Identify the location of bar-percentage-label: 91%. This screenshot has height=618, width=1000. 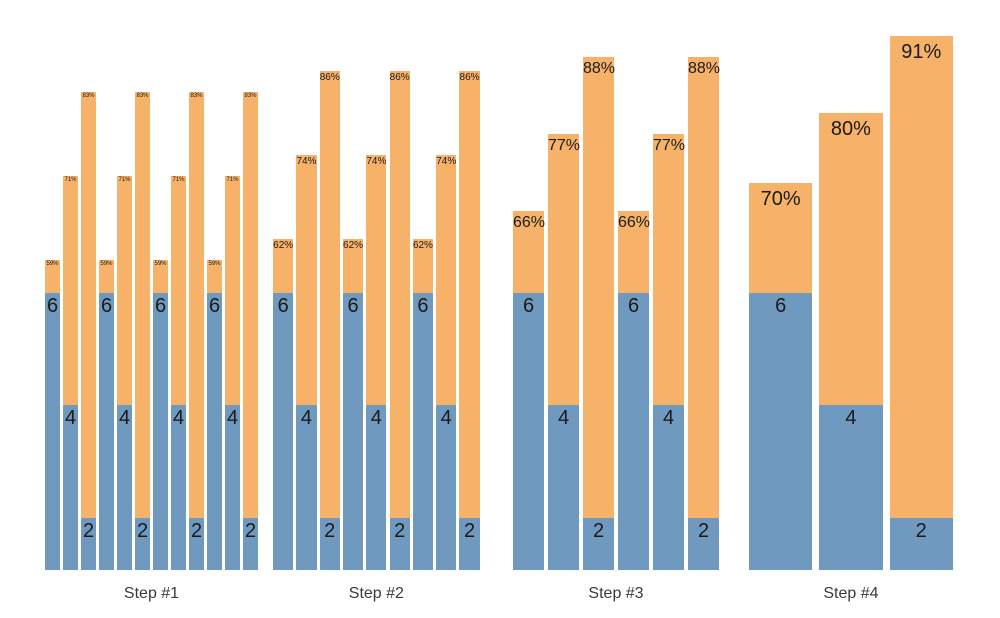
(921, 52).